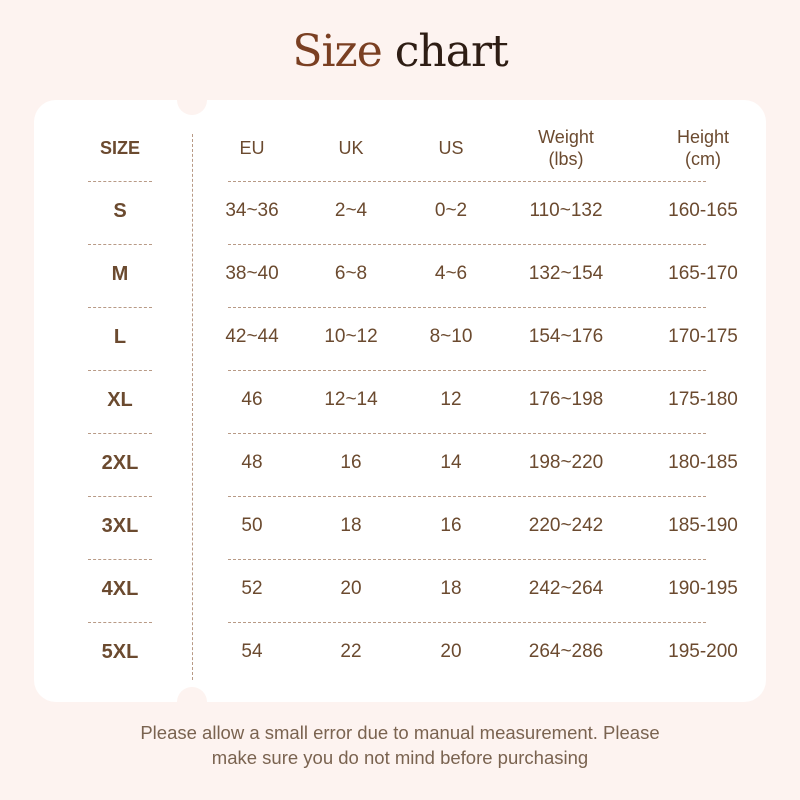  I want to click on cell-weight: 242~264, so click(566, 588).